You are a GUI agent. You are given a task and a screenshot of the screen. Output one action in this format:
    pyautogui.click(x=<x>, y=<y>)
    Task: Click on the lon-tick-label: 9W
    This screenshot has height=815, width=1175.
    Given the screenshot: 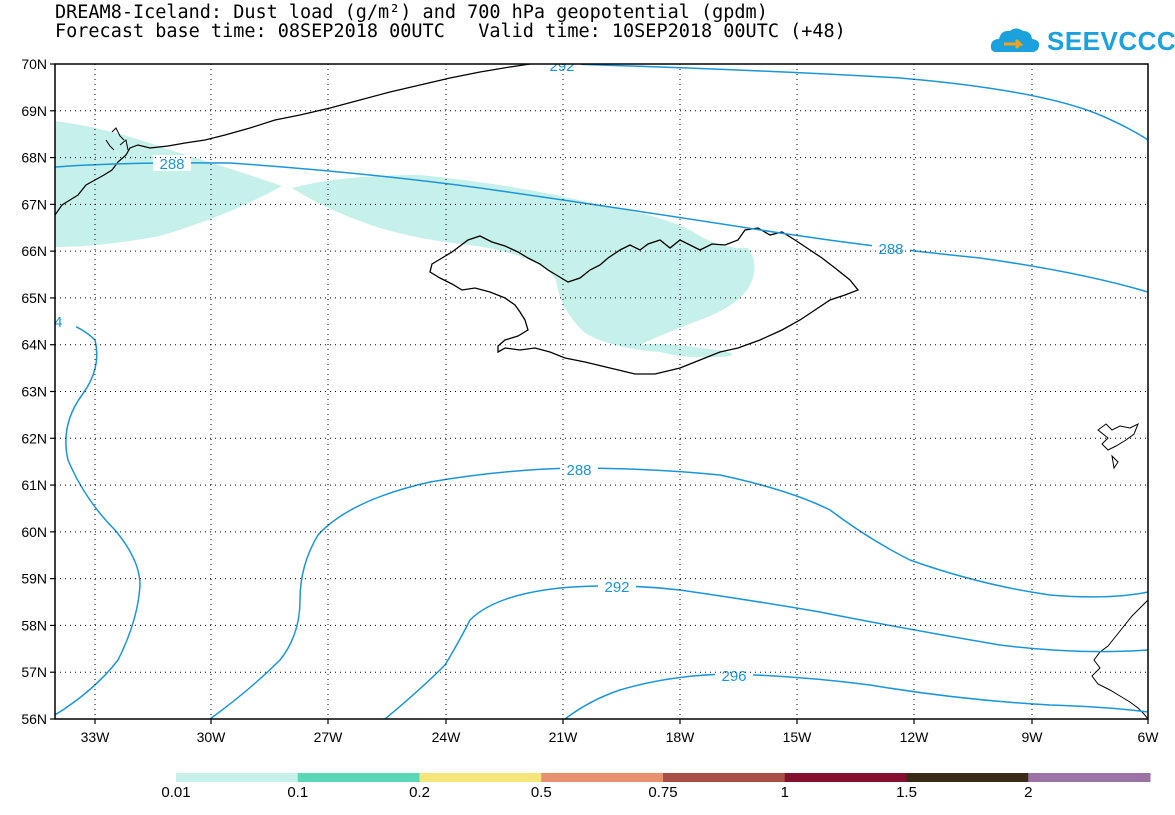 What is the action you would take?
    pyautogui.click(x=1033, y=737)
    